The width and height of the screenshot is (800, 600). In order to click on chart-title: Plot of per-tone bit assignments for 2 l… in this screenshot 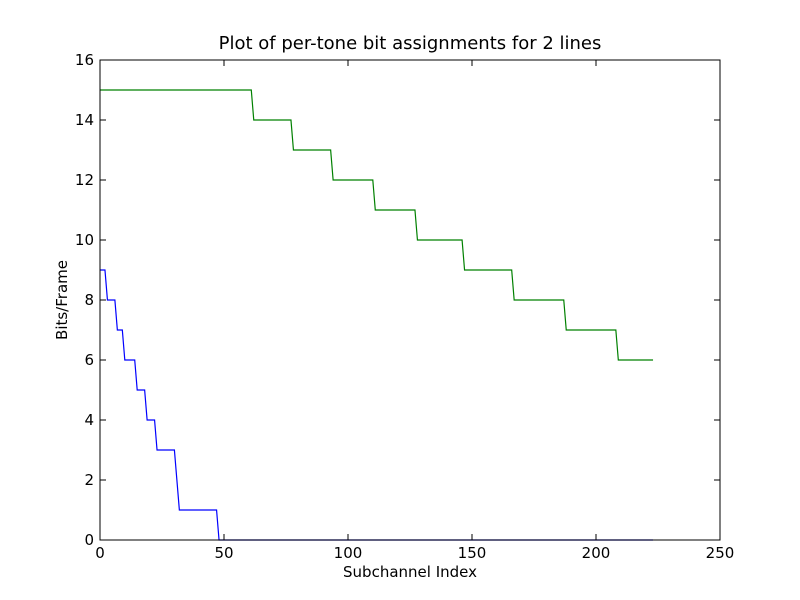, I will do `click(410, 43)`.